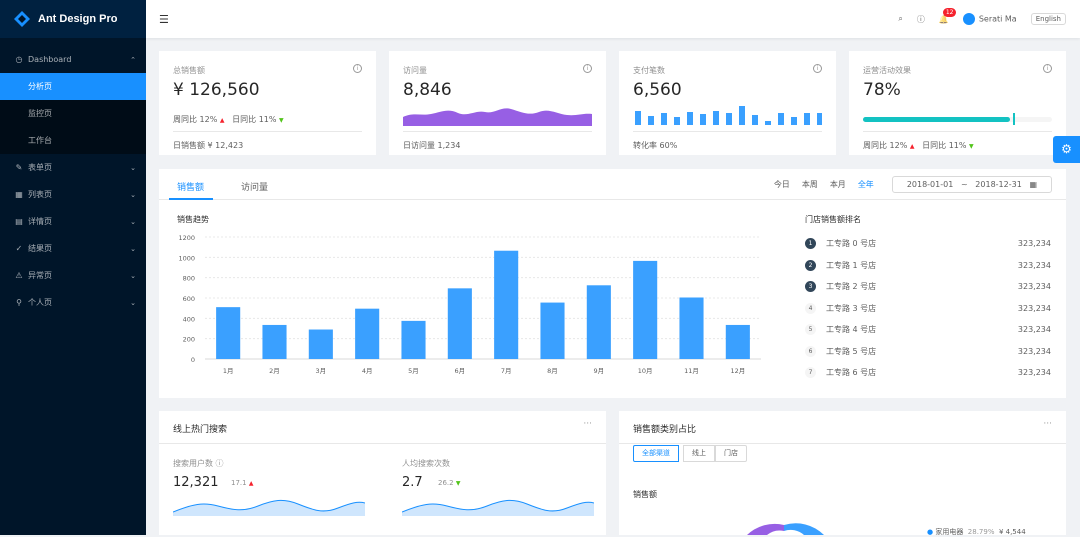  I want to click on notification-bell: 🔔 12, so click(947, 15).